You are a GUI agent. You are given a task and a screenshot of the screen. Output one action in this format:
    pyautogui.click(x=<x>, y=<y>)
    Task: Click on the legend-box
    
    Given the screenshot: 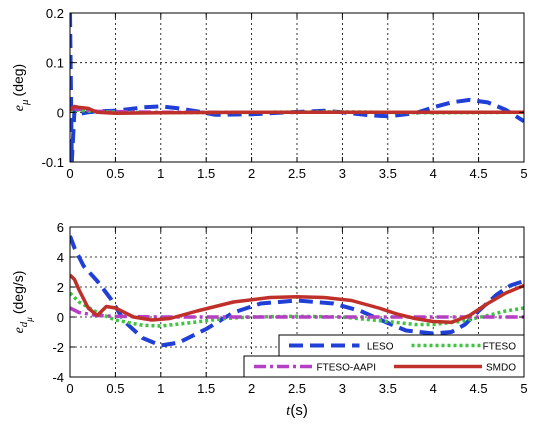 What is the action you would take?
    pyautogui.click(x=384, y=366)
    